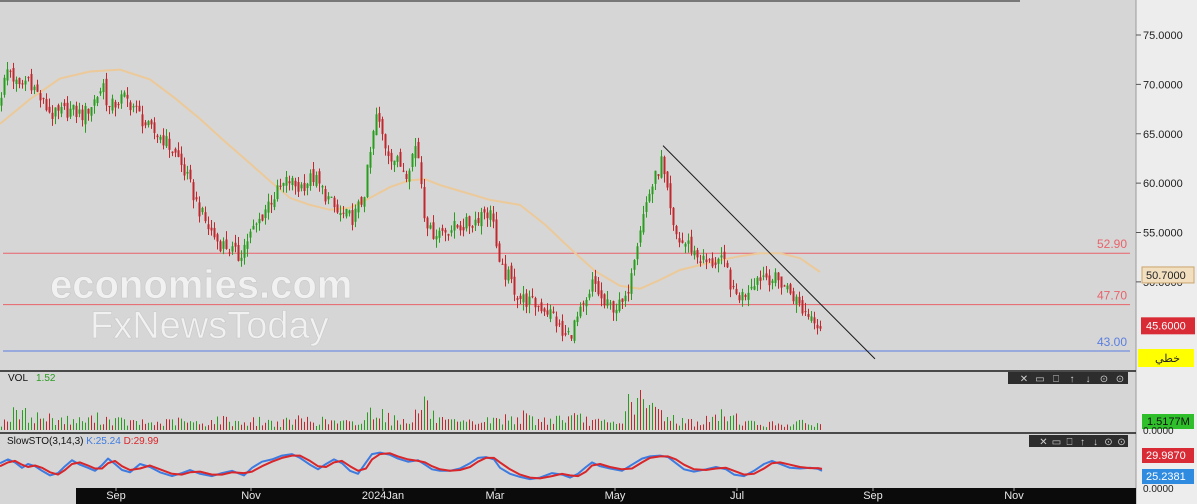 The image size is (1197, 504). What do you see at coordinates (1168, 422) in the screenshot?
I see `volume-badge-text: 1.5177M` at bounding box center [1168, 422].